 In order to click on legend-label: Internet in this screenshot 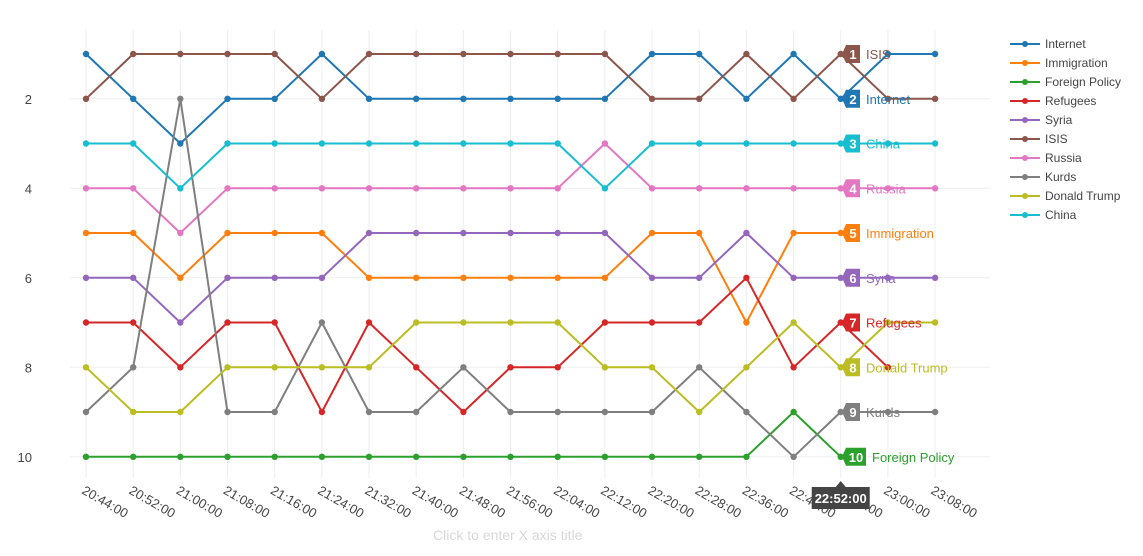, I will do `click(1065, 43)`.